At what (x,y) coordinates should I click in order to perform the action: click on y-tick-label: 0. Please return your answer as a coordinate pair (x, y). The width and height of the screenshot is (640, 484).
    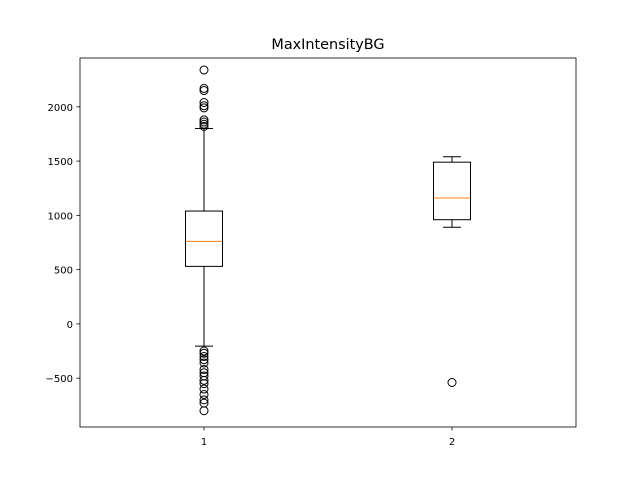
    Looking at the image, I should click on (70, 325).